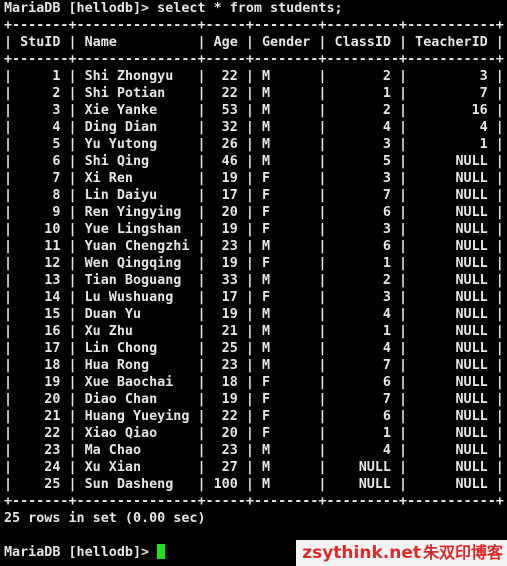 The width and height of the screenshot is (507, 566). What do you see at coordinates (254, 178) in the screenshot?
I see `table-row: | 7 | Xi Ren | 19 | F | 3 | NULL |` at bounding box center [254, 178].